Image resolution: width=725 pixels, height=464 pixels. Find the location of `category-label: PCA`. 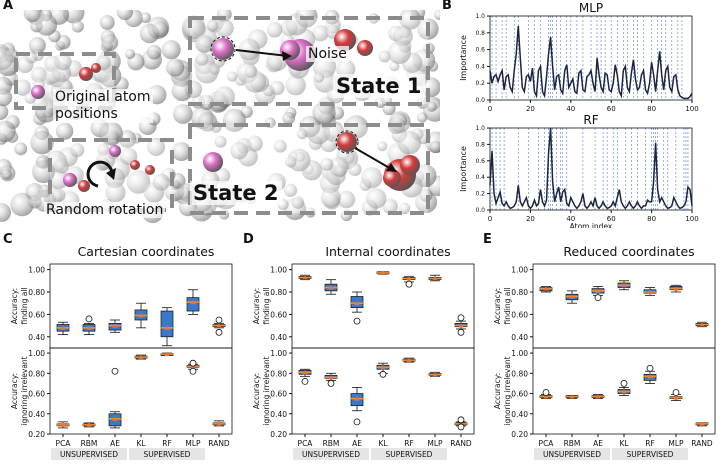

category-label: PCA is located at coordinates (547, 443).